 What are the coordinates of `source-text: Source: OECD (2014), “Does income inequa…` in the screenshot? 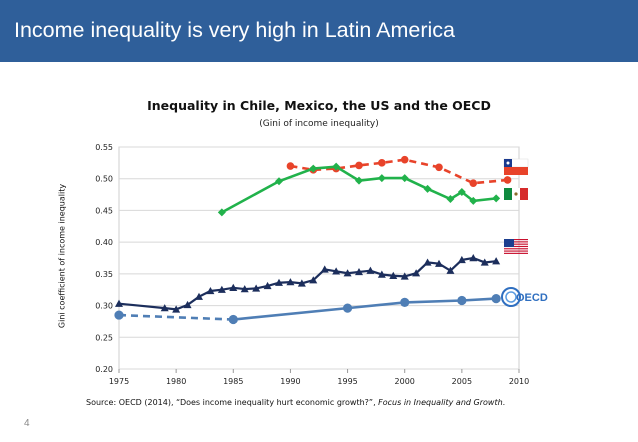 It's located at (232, 402).